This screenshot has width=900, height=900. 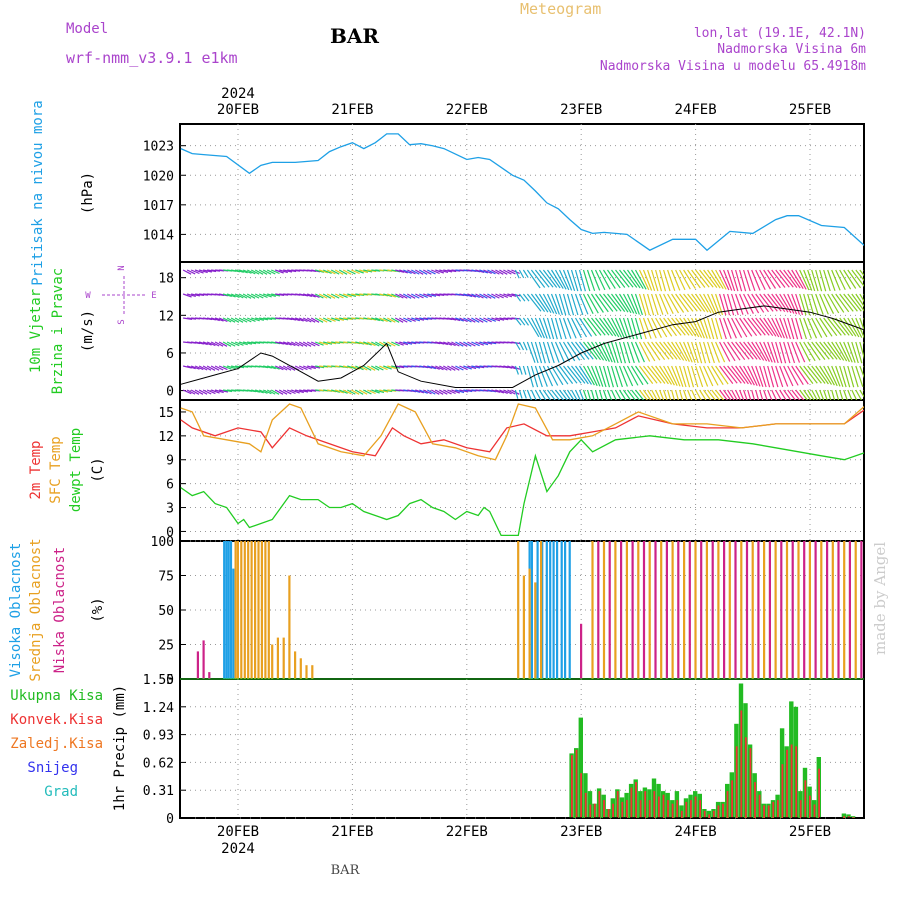 What do you see at coordinates (238, 110) in the screenshot?
I see `top-day-label: 20FEB` at bounding box center [238, 110].